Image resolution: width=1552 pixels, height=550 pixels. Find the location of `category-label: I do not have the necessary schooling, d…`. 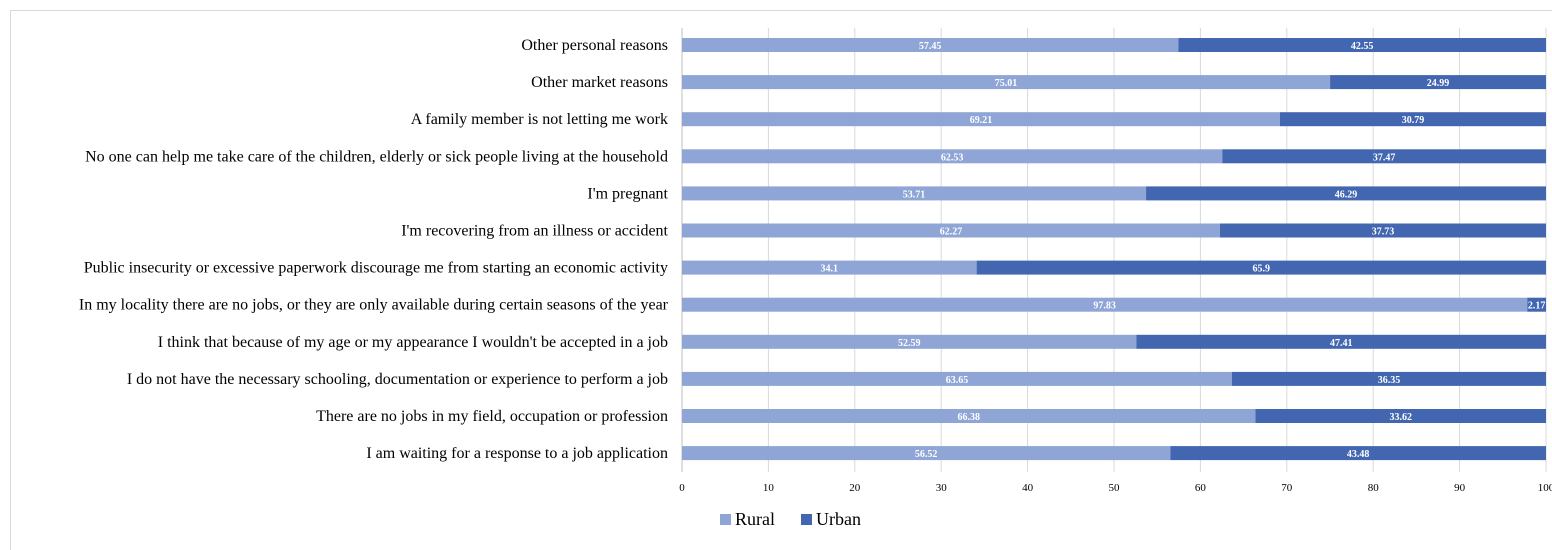

category-label: I do not have the necessary schooling, d… is located at coordinates (397, 379).